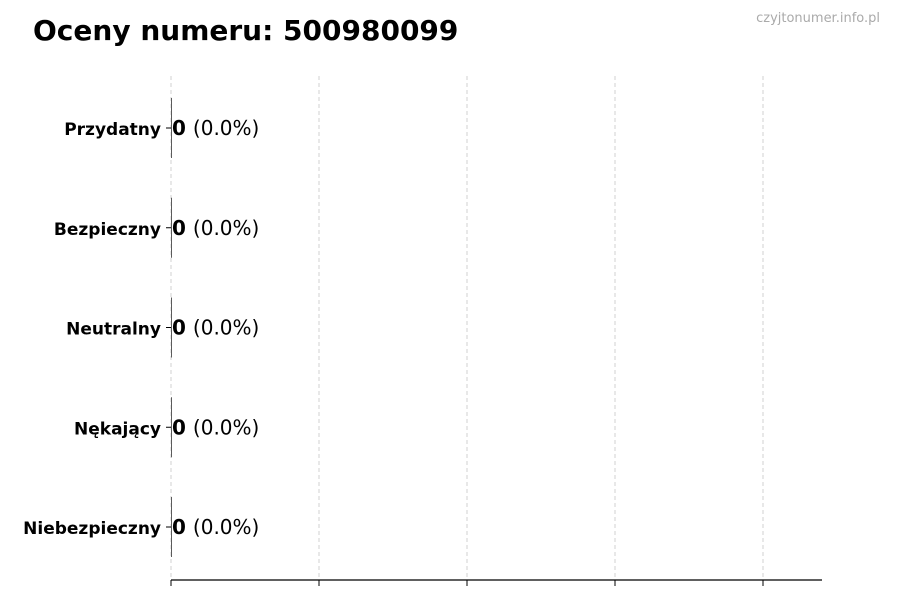 The image size is (900, 600). I want to click on watermark: czyjtonumer.info.pl, so click(818, 18).